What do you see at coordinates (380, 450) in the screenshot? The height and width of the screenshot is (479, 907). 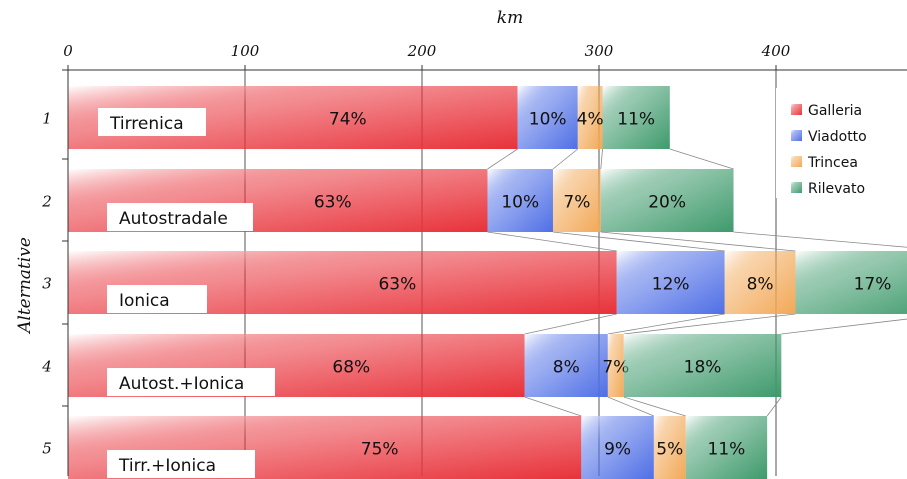 I see `data-label: 75%` at bounding box center [380, 450].